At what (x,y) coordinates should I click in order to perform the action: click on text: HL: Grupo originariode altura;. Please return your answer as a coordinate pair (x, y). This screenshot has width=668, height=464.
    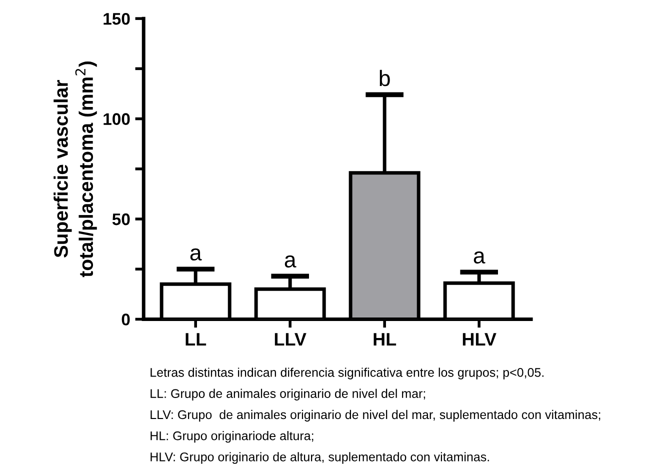
    Looking at the image, I should click on (232, 437).